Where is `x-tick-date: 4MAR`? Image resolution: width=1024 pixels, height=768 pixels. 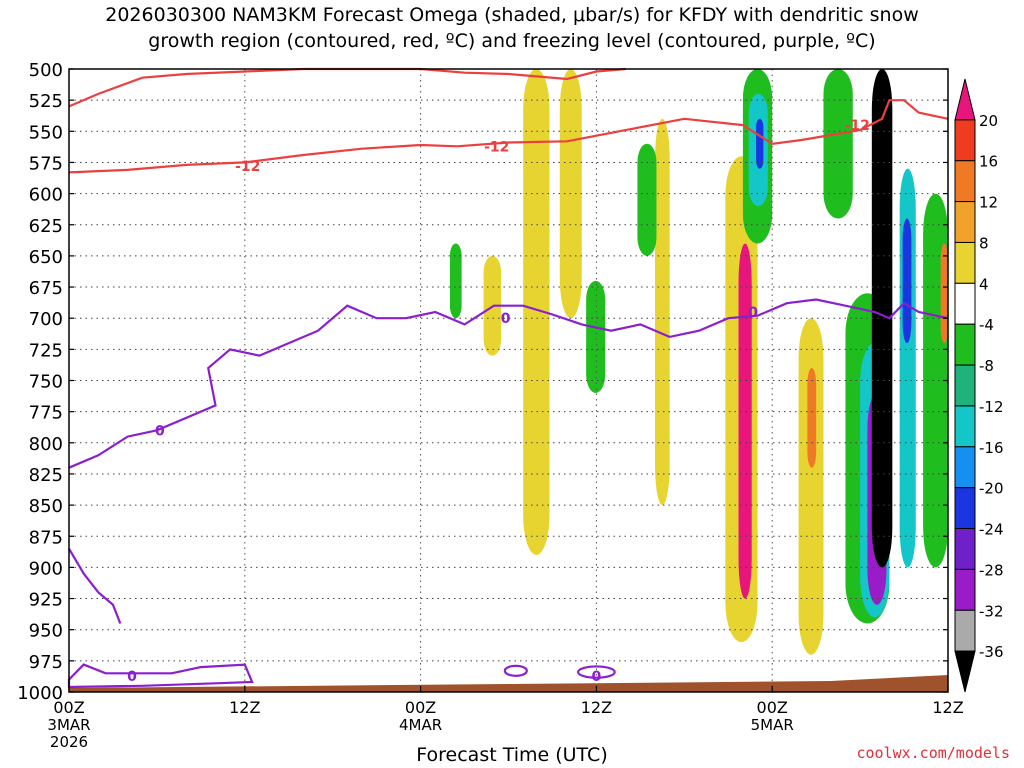
x-tick-date: 4MAR is located at coordinates (420, 725).